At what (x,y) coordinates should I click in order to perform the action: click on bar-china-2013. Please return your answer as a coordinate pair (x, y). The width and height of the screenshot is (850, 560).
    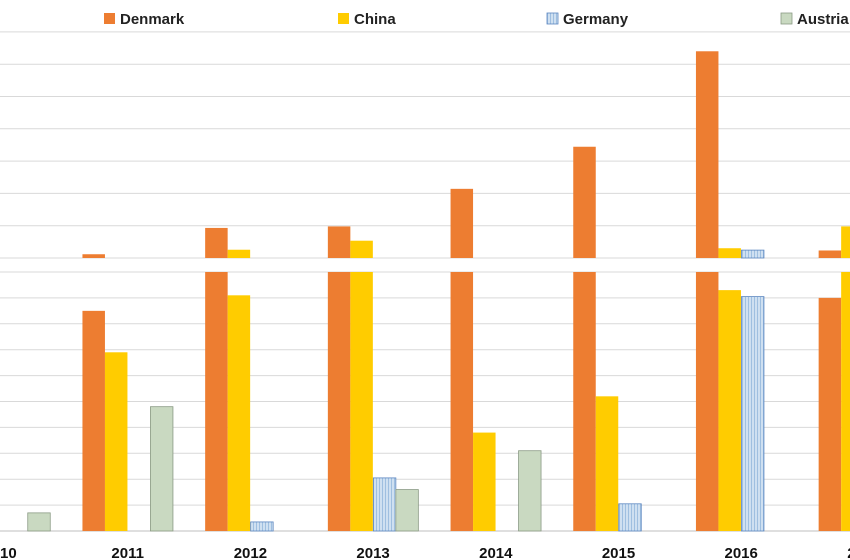
    Looking at the image, I should click on (361, 401).